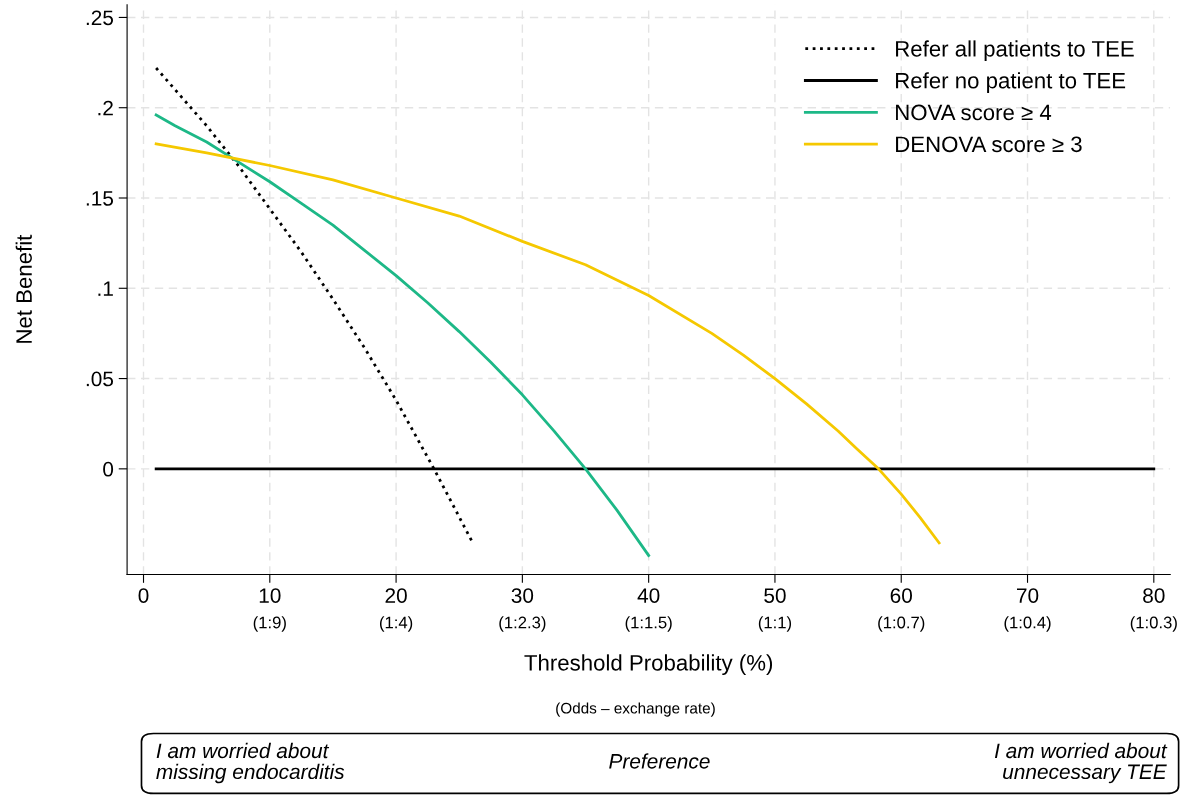  What do you see at coordinates (1011, 82) in the screenshot?
I see `legend-label: Refer no patient to TEE` at bounding box center [1011, 82].